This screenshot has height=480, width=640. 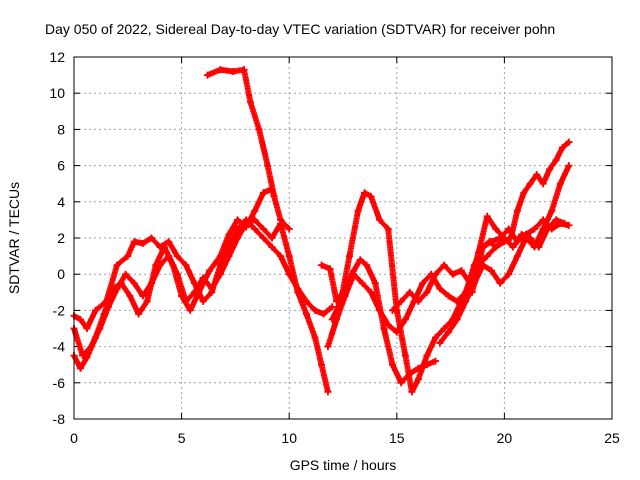 I want to click on y-tick-label: -2, so click(x=59, y=310).